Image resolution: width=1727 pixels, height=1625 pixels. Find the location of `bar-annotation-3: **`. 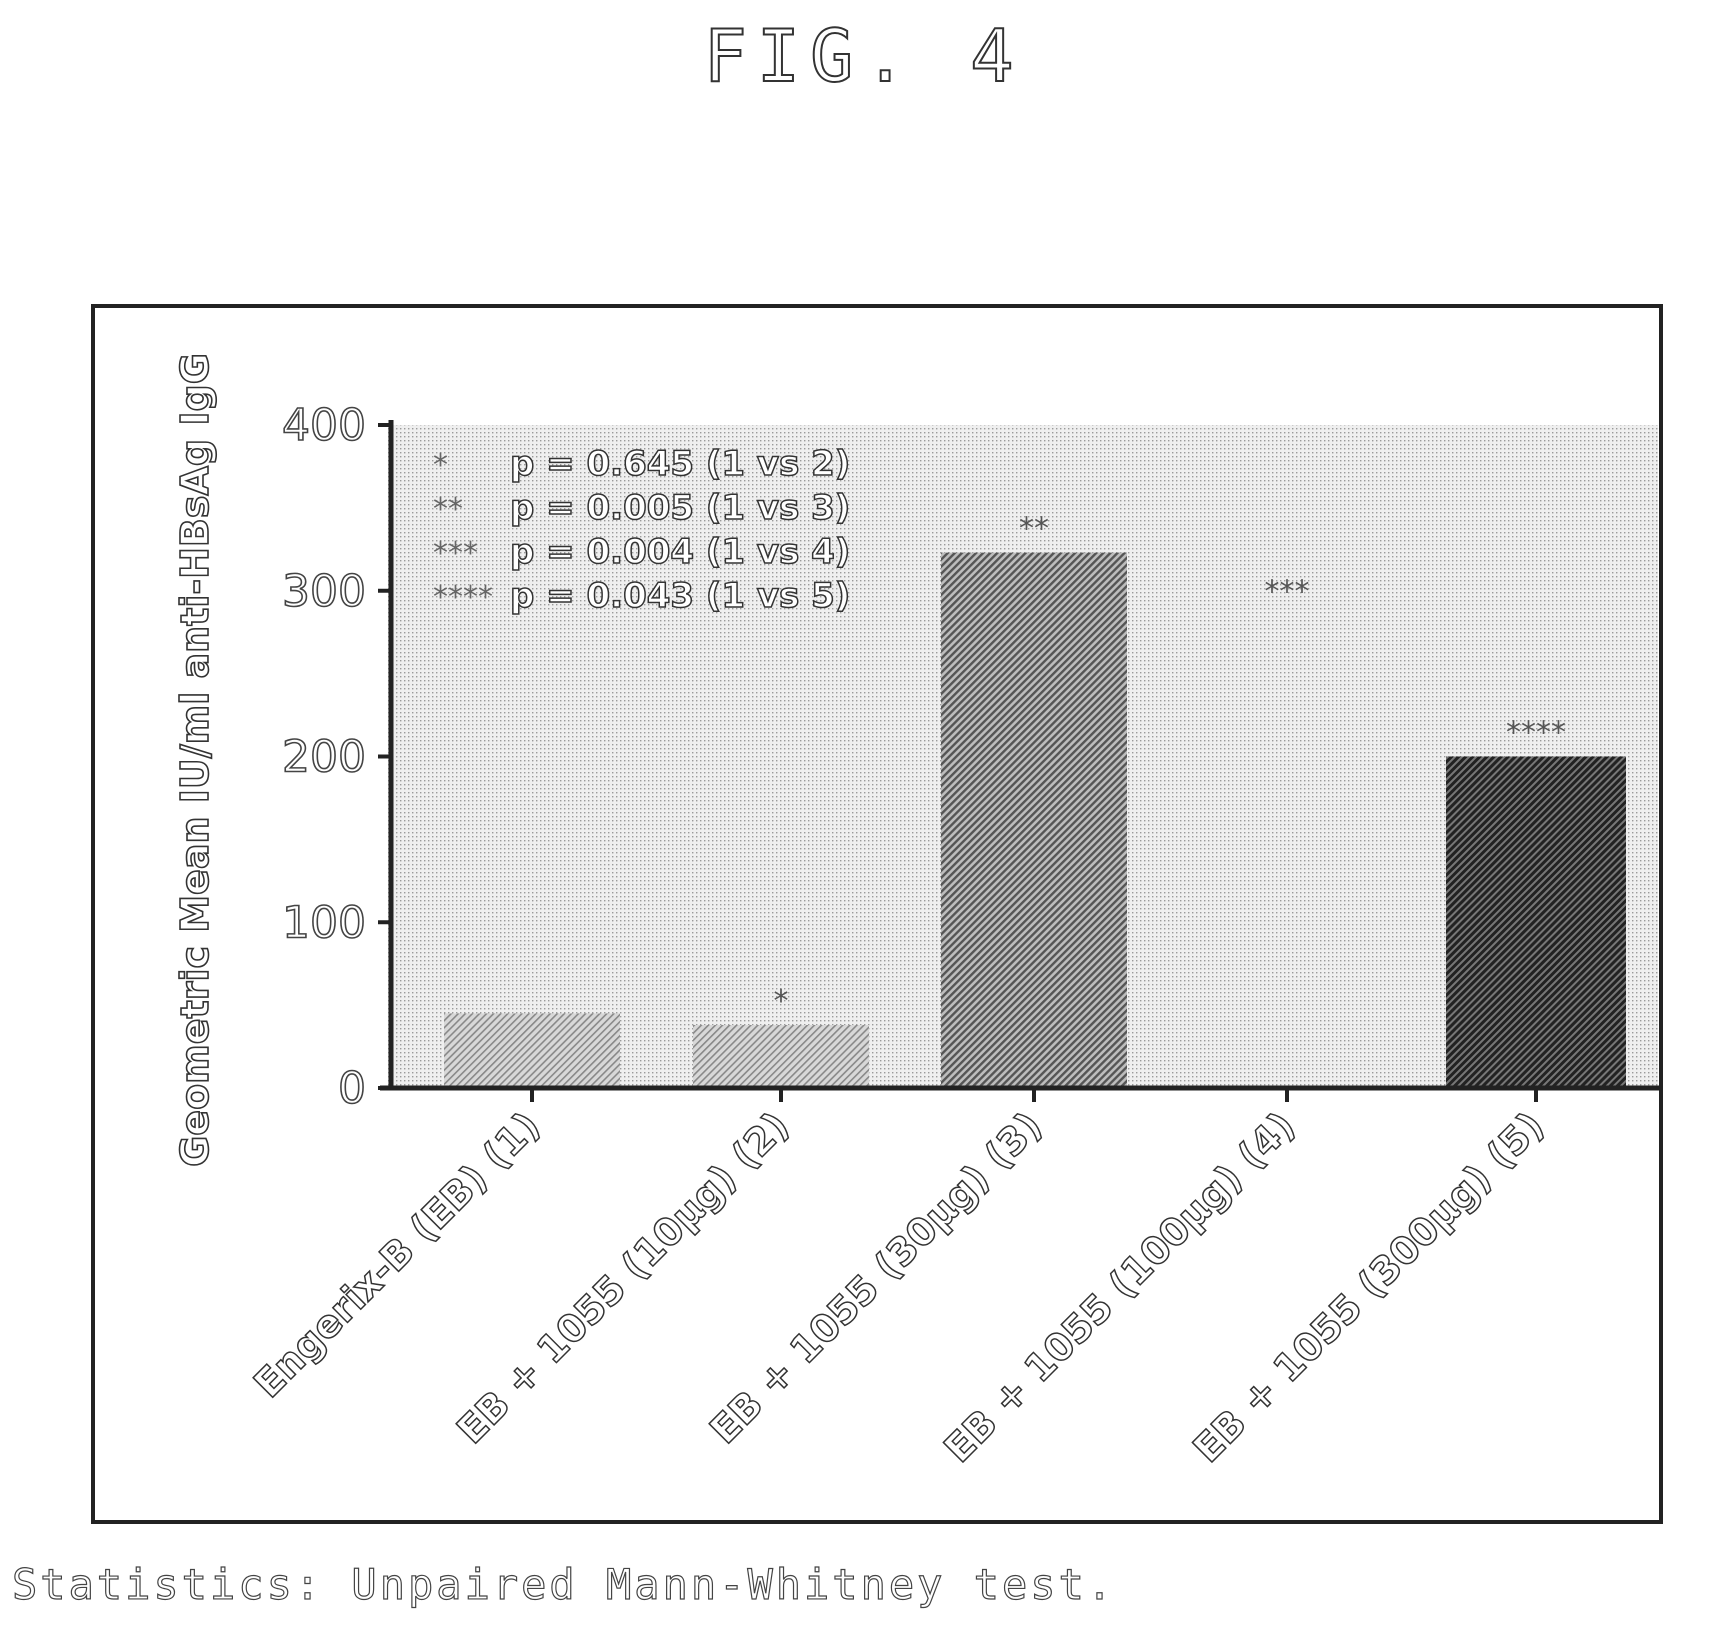

bar-annotation-3: ** is located at coordinates (1034, 529).